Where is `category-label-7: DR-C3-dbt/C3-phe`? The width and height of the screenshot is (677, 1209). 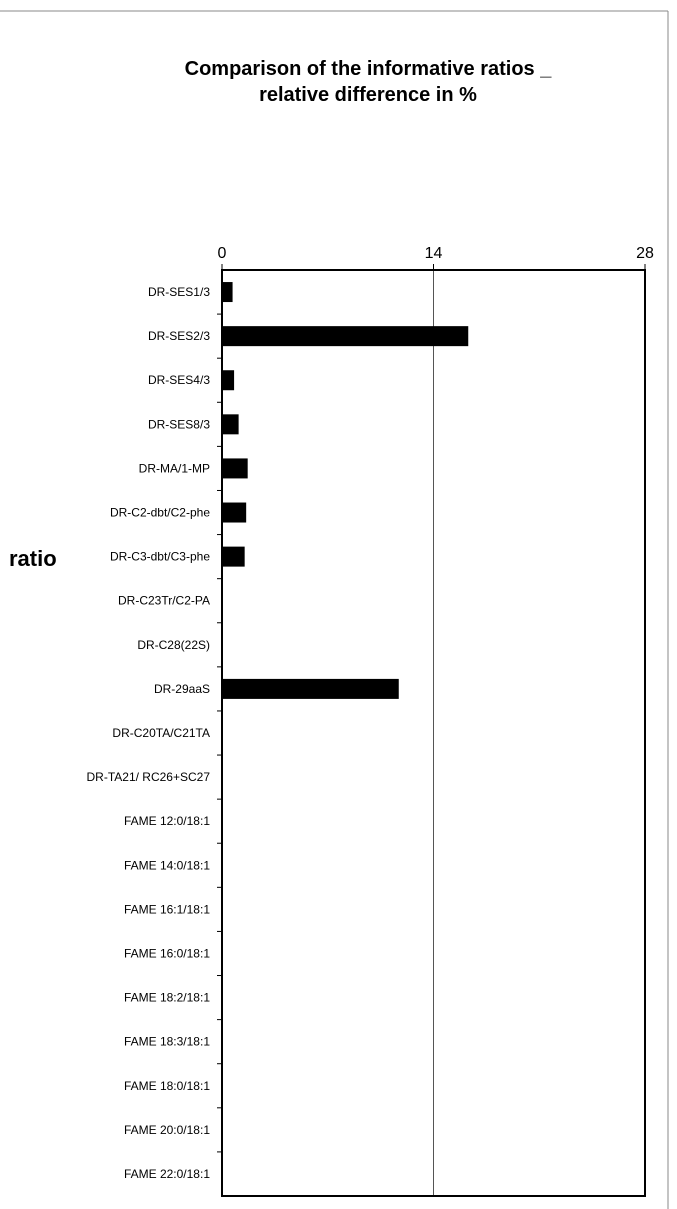
category-label-7: DR-C3-dbt/C3-phe is located at coordinates (160, 557).